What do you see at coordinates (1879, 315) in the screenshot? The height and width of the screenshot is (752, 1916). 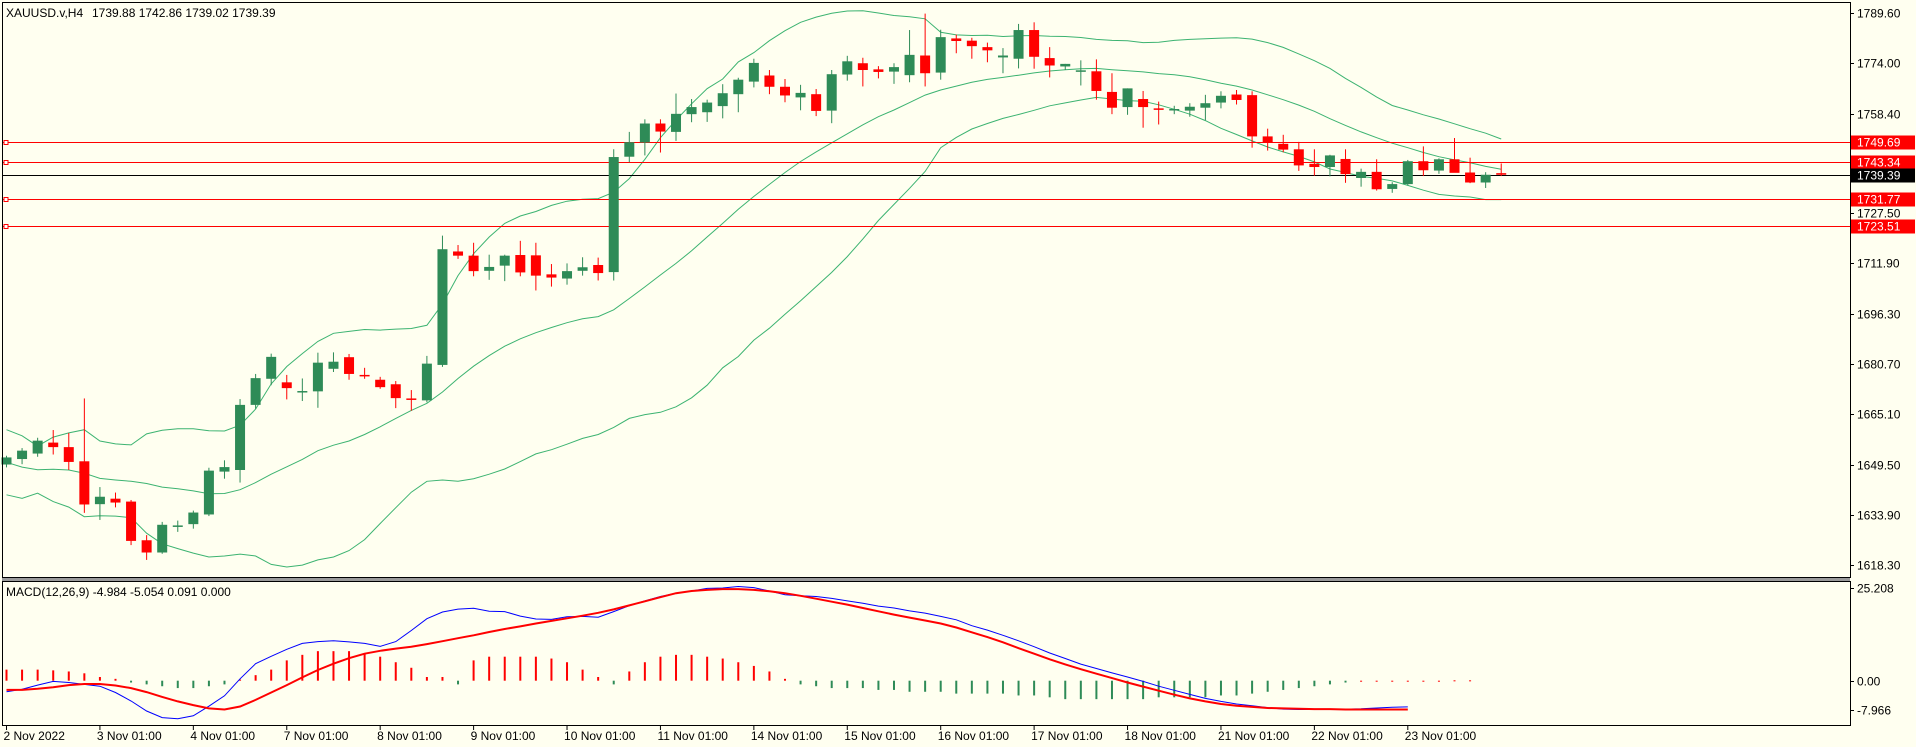 I see `price-tick-label: 1696.30` at bounding box center [1879, 315].